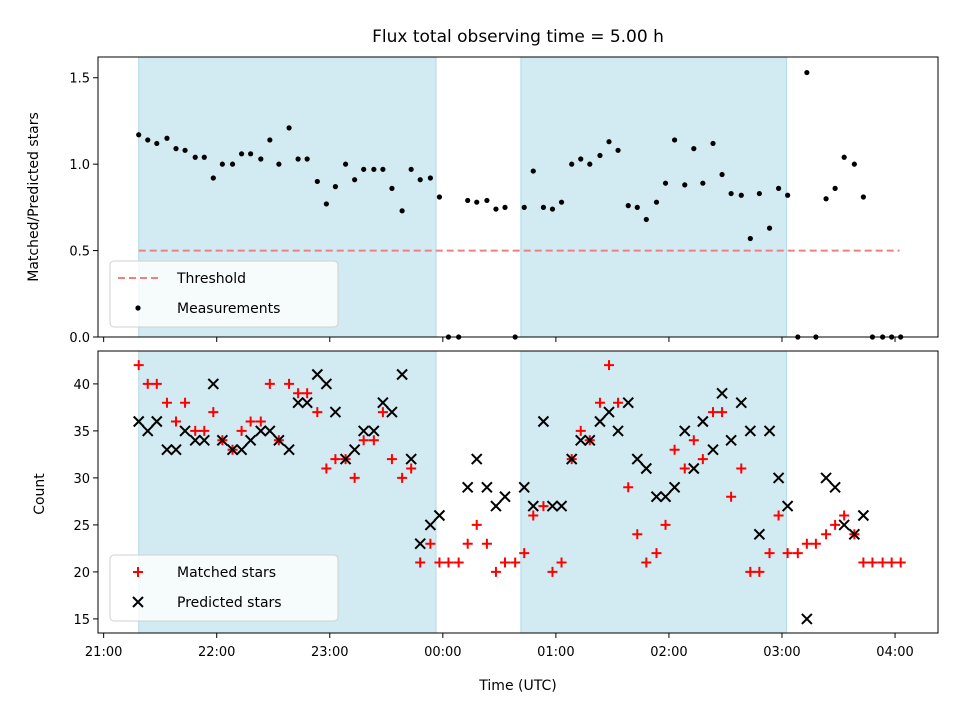  What do you see at coordinates (81, 573) in the screenshot?
I see `y-tick-label: 20` at bounding box center [81, 573].